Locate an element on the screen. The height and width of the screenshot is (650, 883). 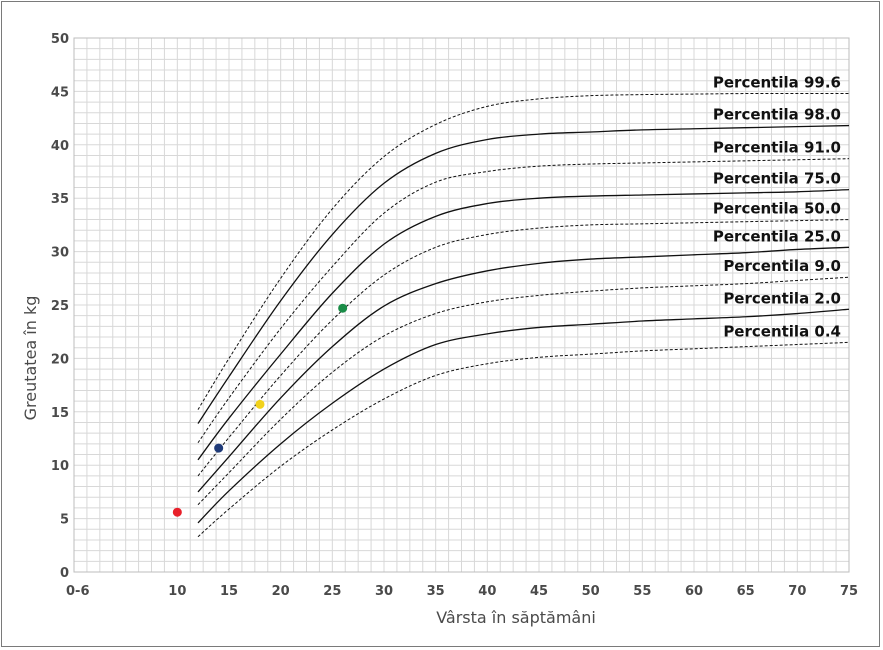
label-percentila-98-0: Percentila 98.0 is located at coordinates (777, 115).